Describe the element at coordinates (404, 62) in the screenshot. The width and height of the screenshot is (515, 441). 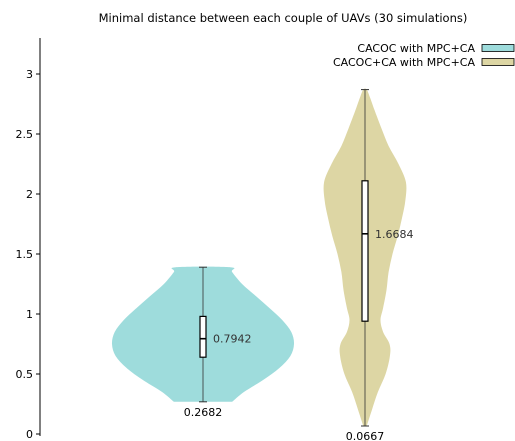
I see `legend-label: CACOC+CA with MPC+CA` at that location.